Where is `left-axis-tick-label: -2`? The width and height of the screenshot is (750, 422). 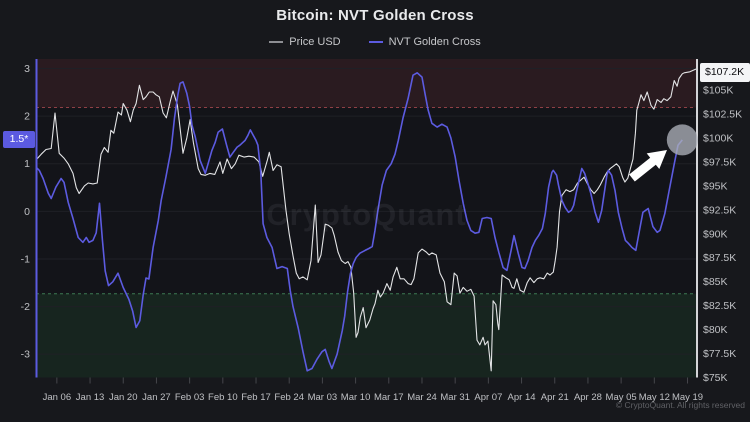
left-axis-tick-label: -2 is located at coordinates (25, 307).